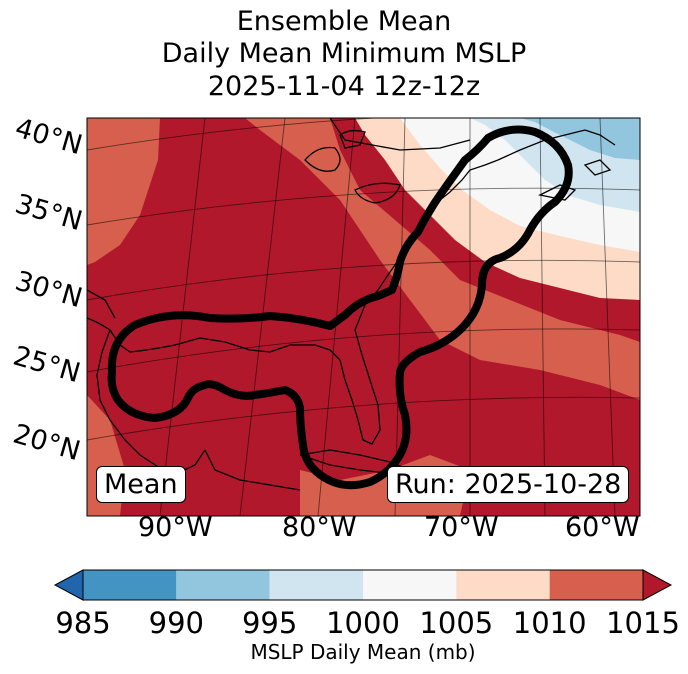 This screenshot has height=674, width=688. I want to click on colorbar-frame, so click(363, 585).